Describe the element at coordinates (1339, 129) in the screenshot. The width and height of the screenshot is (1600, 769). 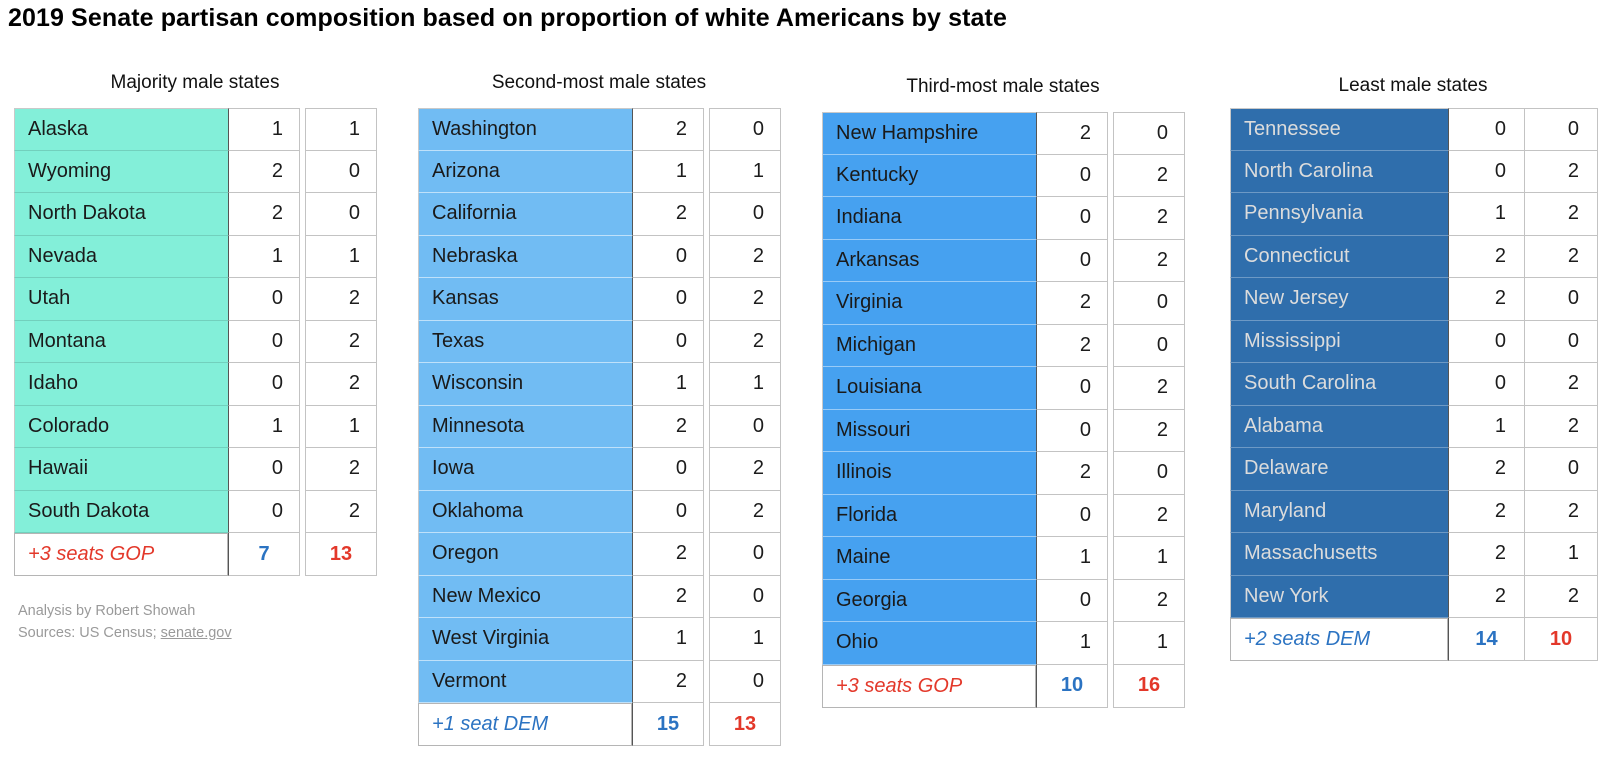
I see `state-name-cell: Tennessee` at that location.